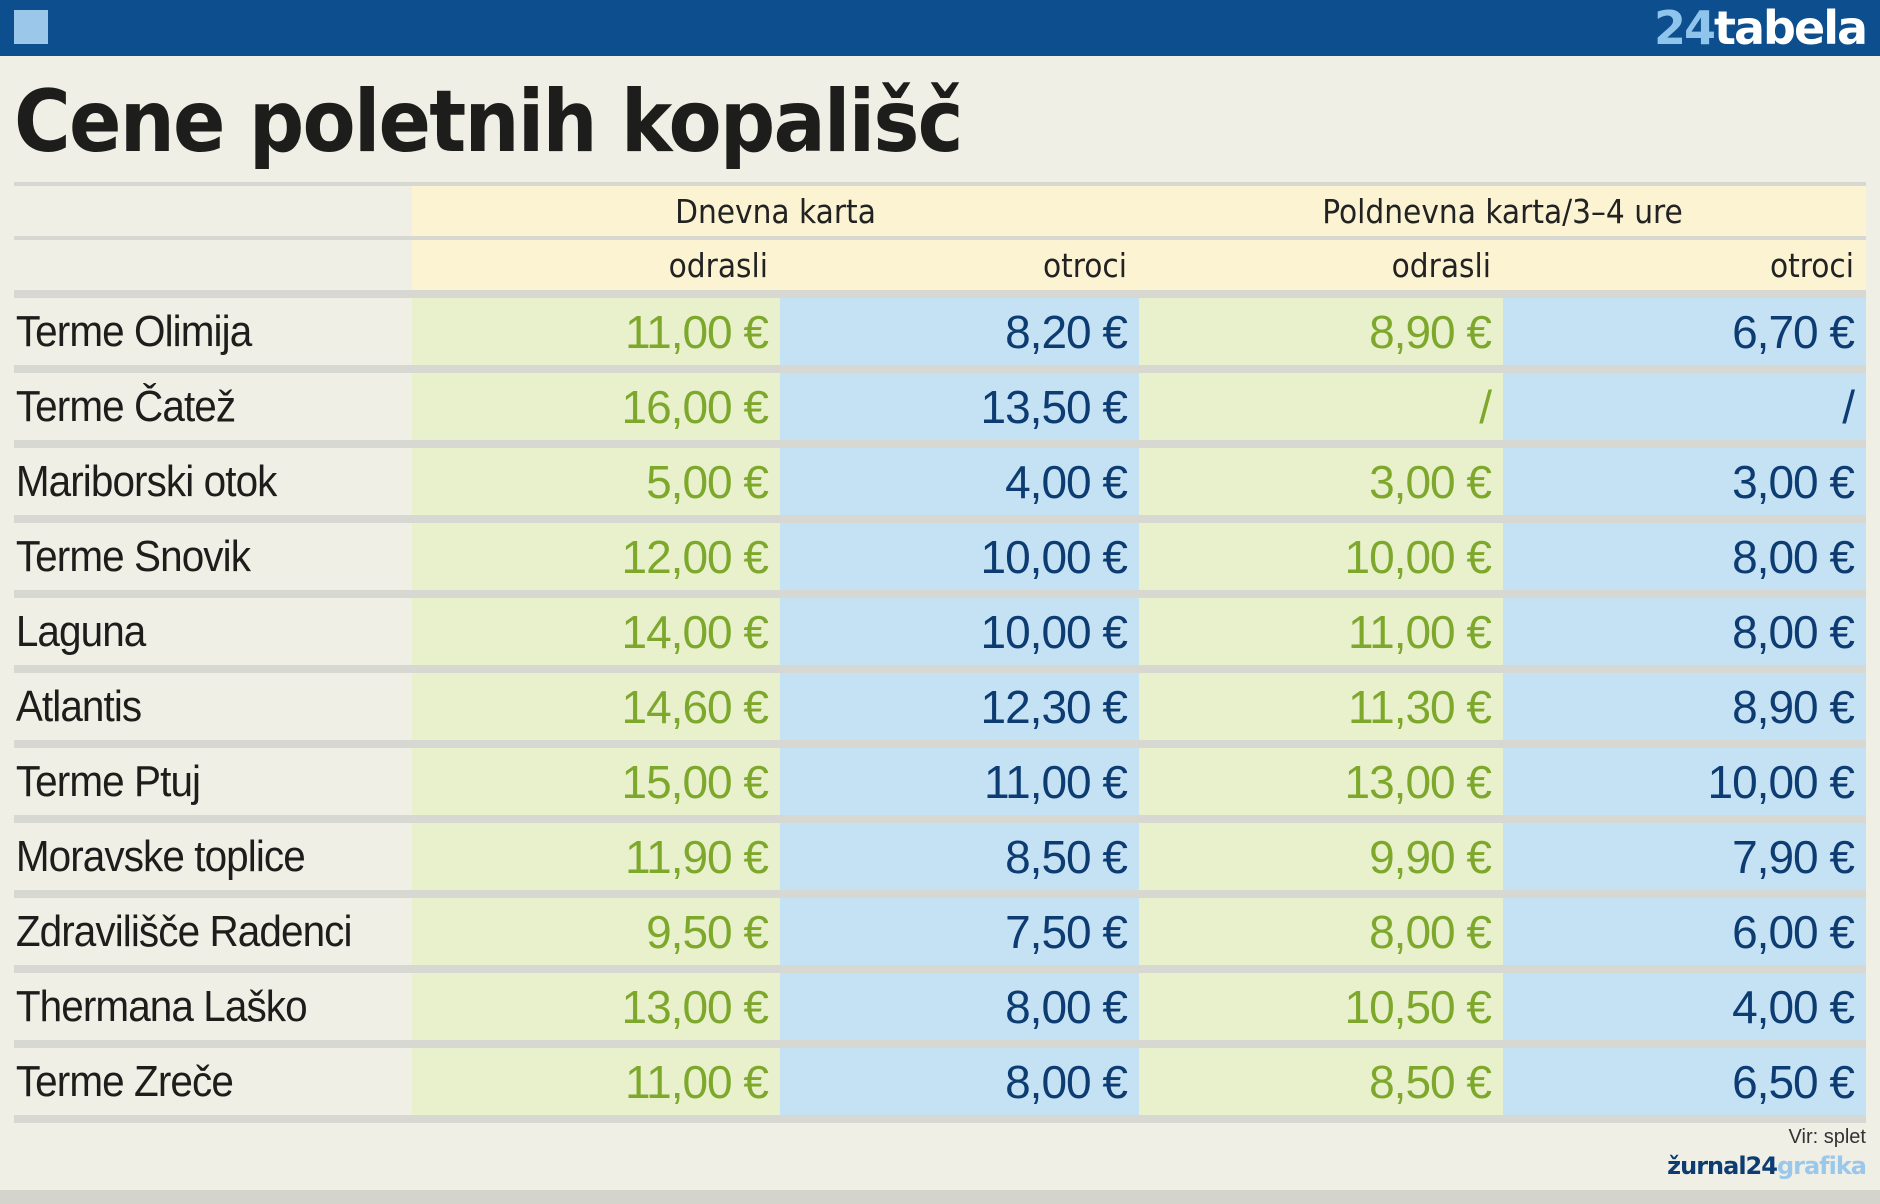 Image resolution: width=1880 pixels, height=1204 pixels. I want to click on top-bar: 24tabela, so click(940, 28).